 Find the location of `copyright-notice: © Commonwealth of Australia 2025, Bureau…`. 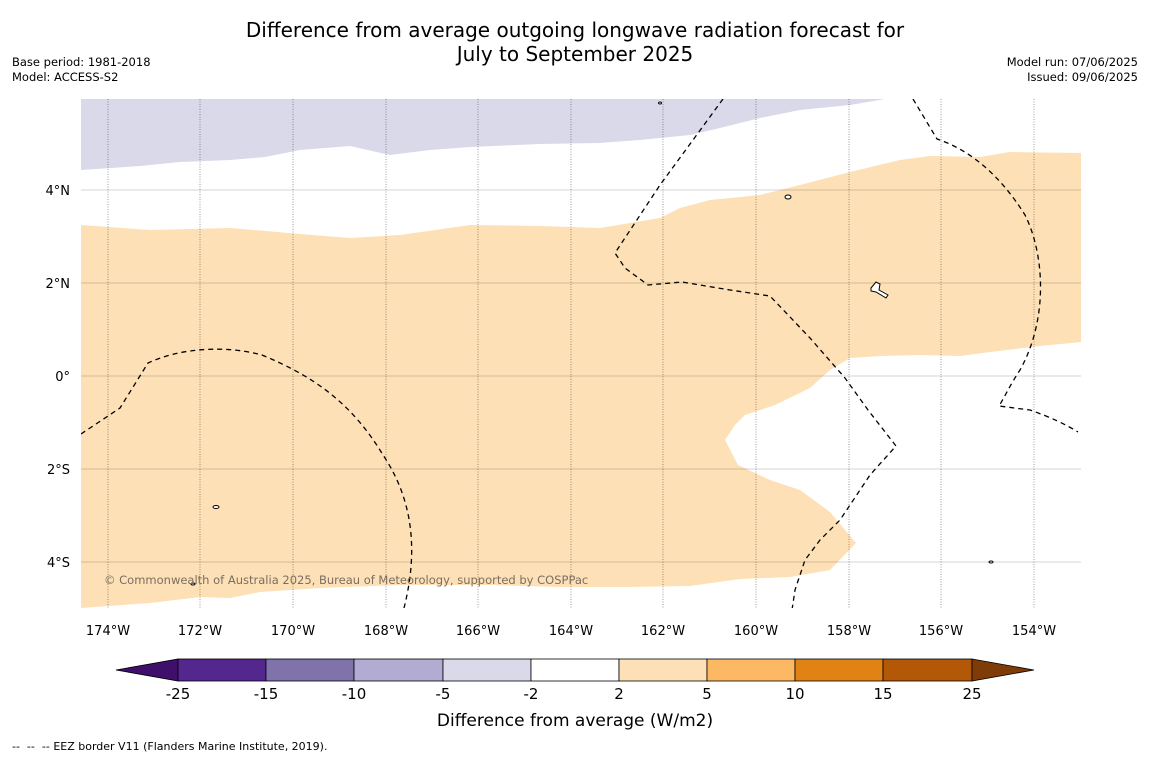

copyright-notice: © Commonwealth of Australia 2025, Bureau… is located at coordinates (346, 580).